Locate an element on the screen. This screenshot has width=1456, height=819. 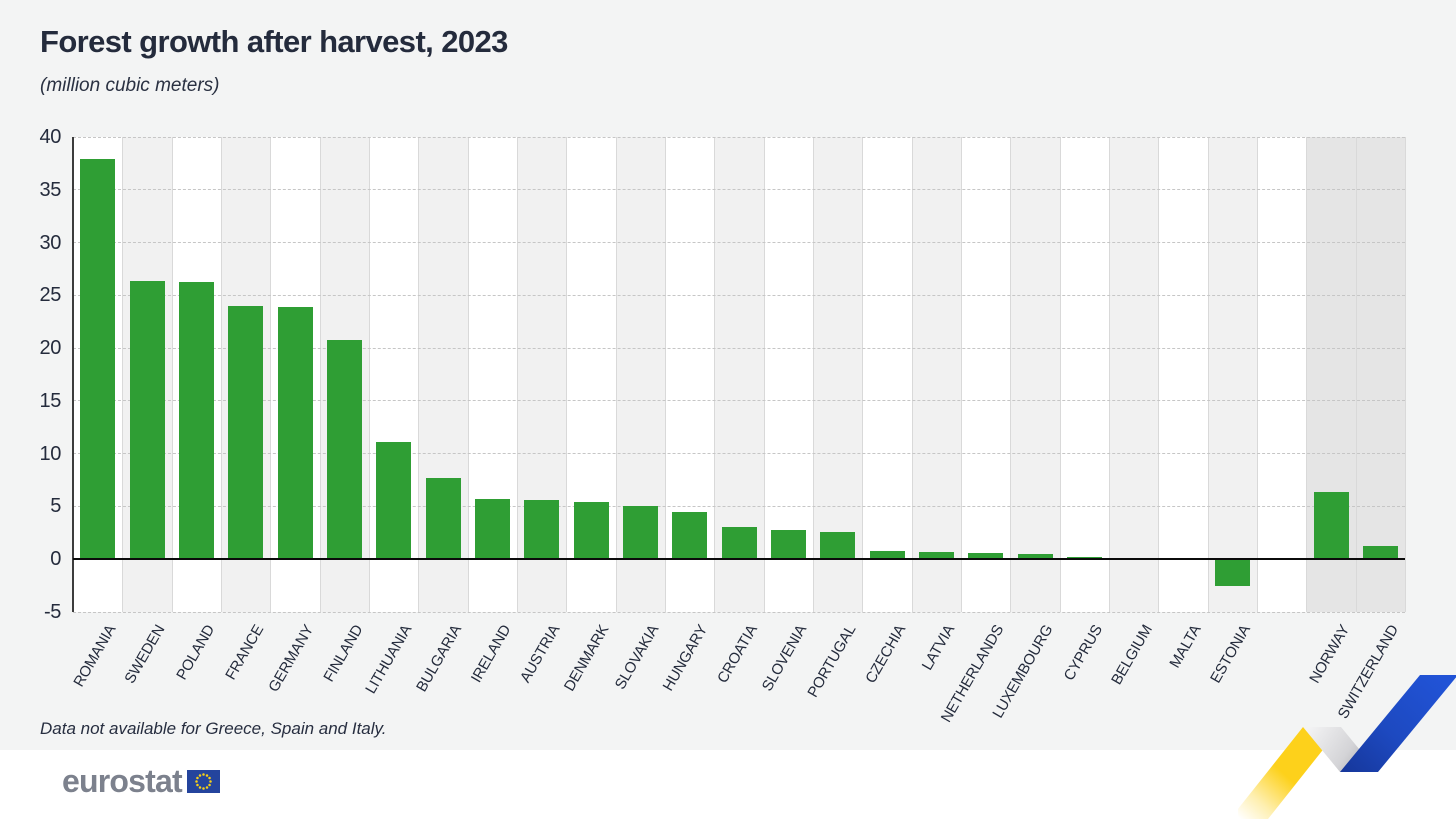
bar-ireland is located at coordinates (492, 529).